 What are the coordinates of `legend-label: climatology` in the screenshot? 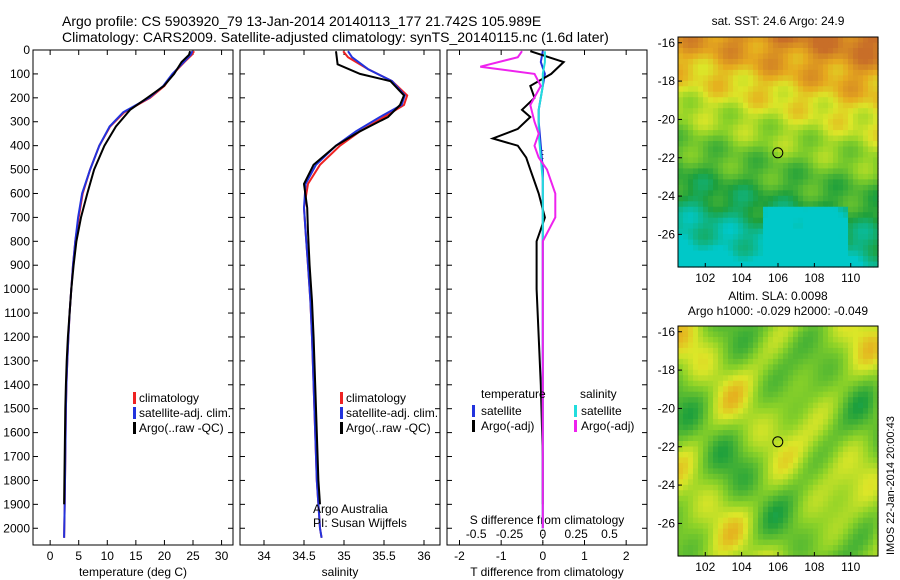 It's located at (169, 398).